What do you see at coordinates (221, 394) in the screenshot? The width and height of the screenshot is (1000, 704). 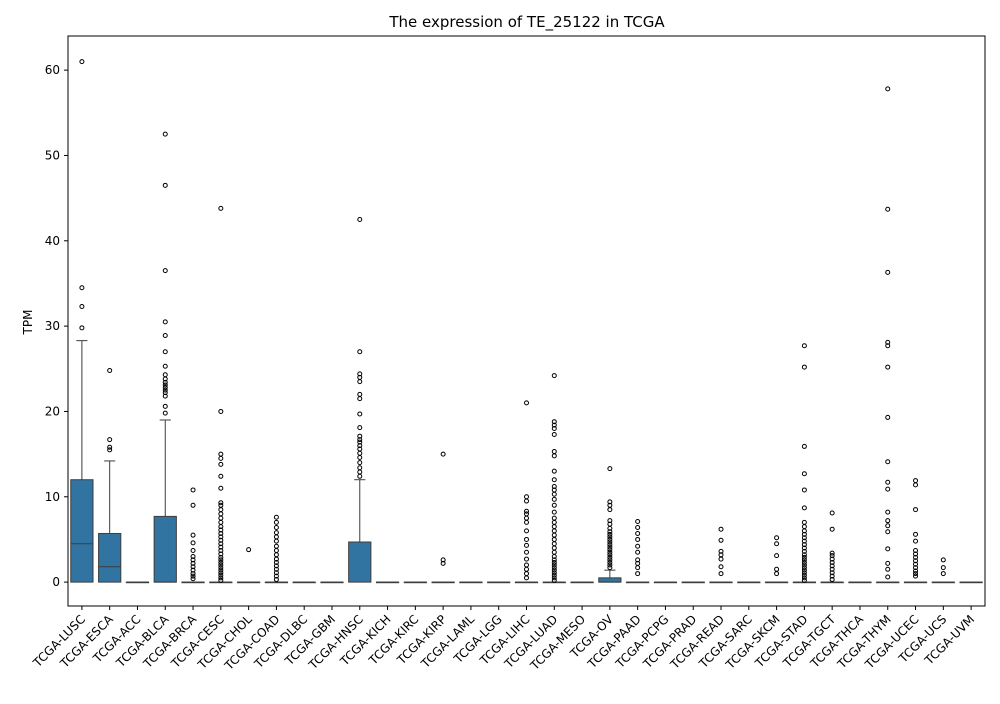 I see `box-group-tcga-cesc` at bounding box center [221, 394].